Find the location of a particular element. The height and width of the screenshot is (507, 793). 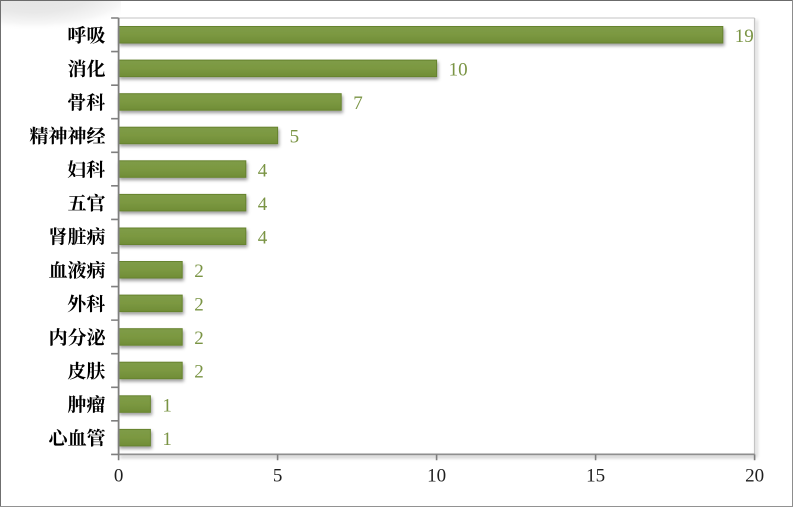

svg-text: 7 is located at coordinates (358, 103).